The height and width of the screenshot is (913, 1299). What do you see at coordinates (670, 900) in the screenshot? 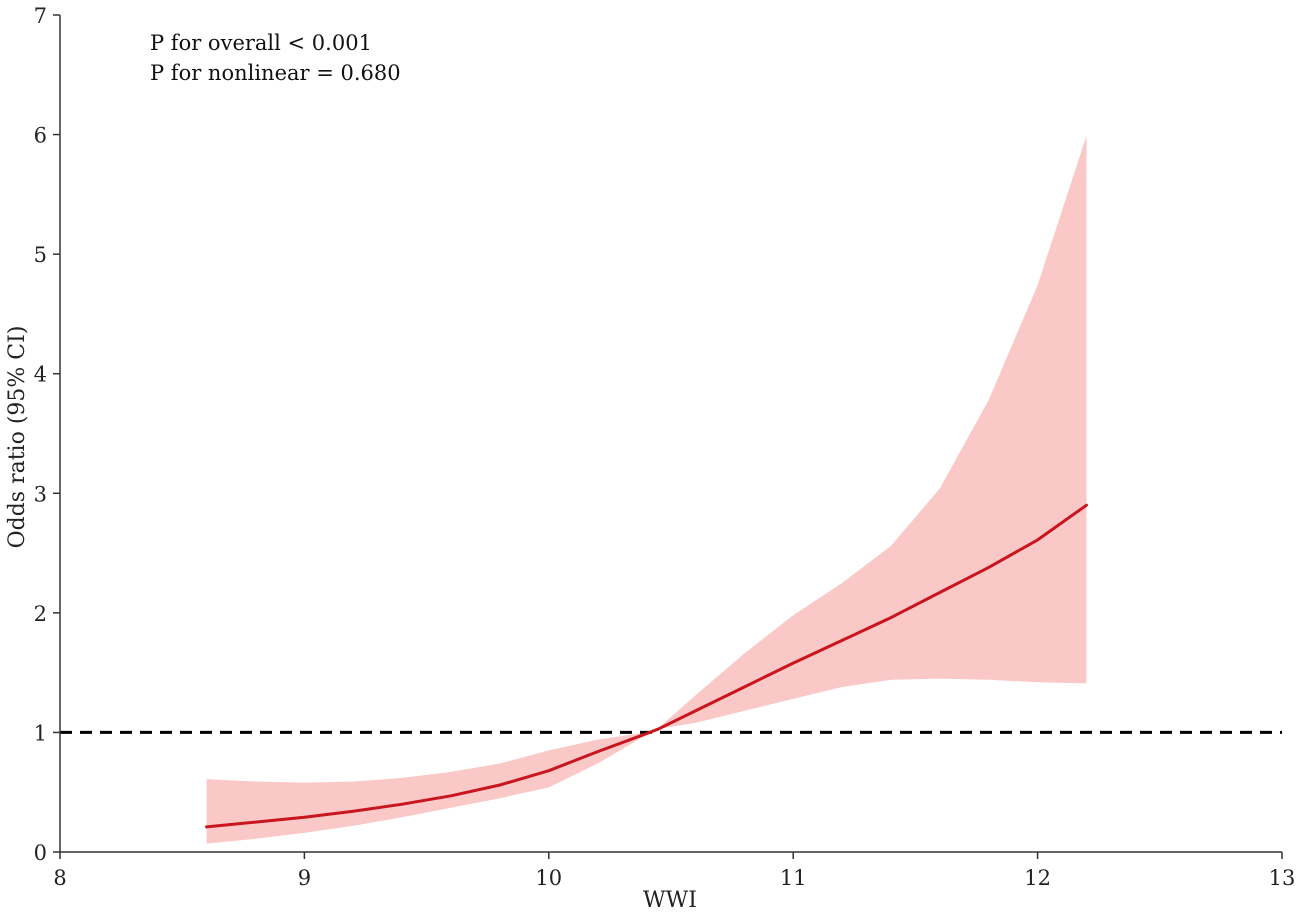
I see `x-axis-title: WWI` at bounding box center [670, 900].